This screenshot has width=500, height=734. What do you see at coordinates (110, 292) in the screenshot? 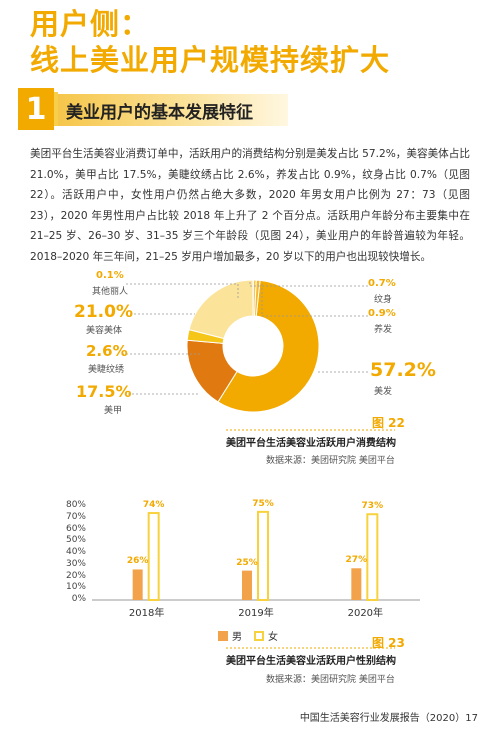
I see `pie-label-other: 其他丽人` at bounding box center [110, 292].